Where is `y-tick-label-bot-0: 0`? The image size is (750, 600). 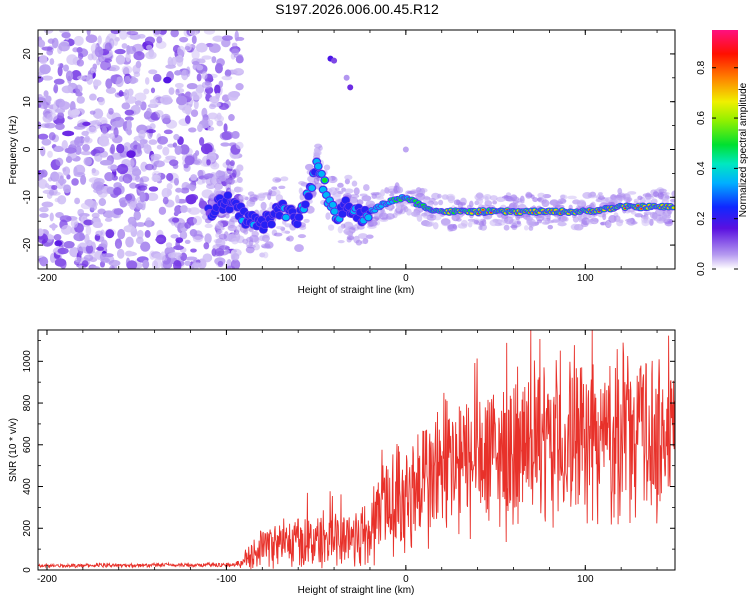 y-tick-label-bot-0: 0 is located at coordinates (27, 570).